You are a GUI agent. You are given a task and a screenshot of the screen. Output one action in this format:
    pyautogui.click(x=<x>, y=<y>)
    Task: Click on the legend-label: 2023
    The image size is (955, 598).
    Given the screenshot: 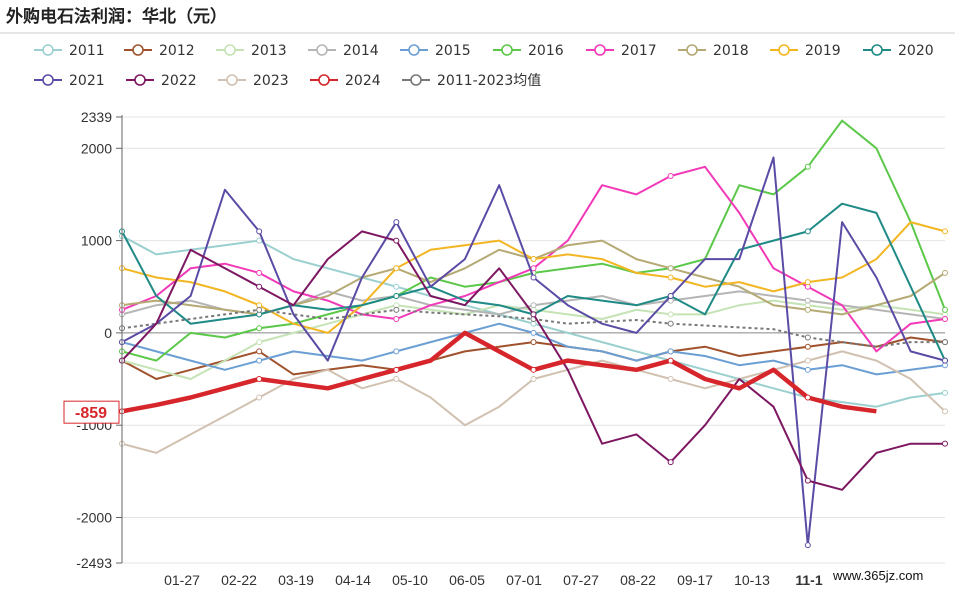 What is the action you would take?
    pyautogui.click(x=271, y=81)
    